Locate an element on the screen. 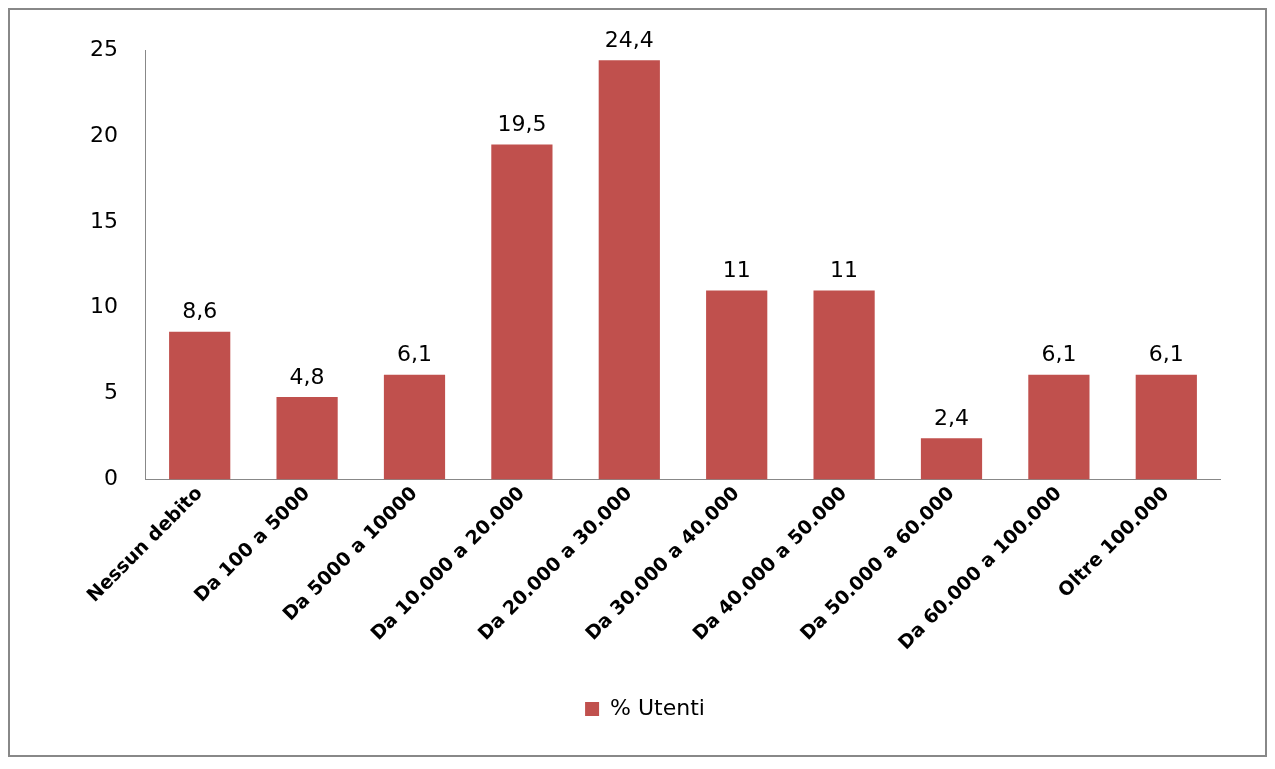  y-tick-label: 5 is located at coordinates (110, 392).